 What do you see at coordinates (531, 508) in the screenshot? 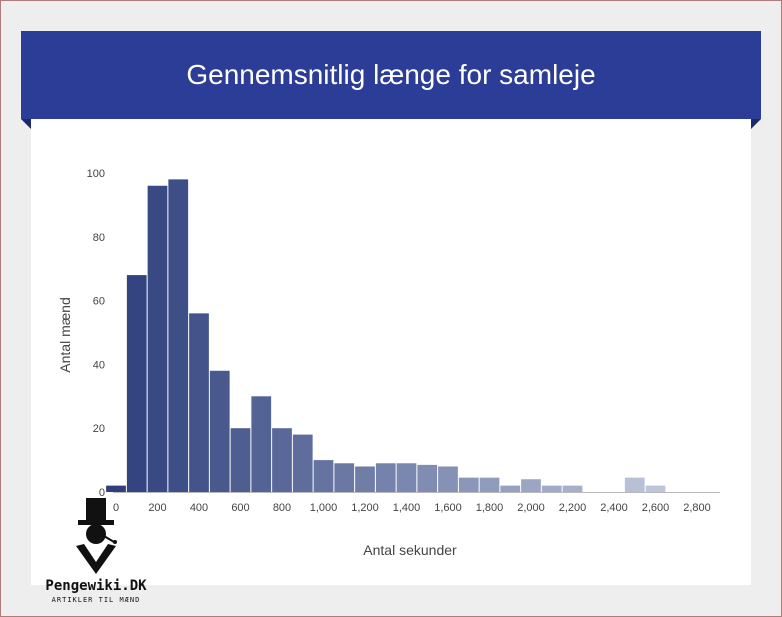
I see `x-tick-label: 2,000` at bounding box center [531, 508].